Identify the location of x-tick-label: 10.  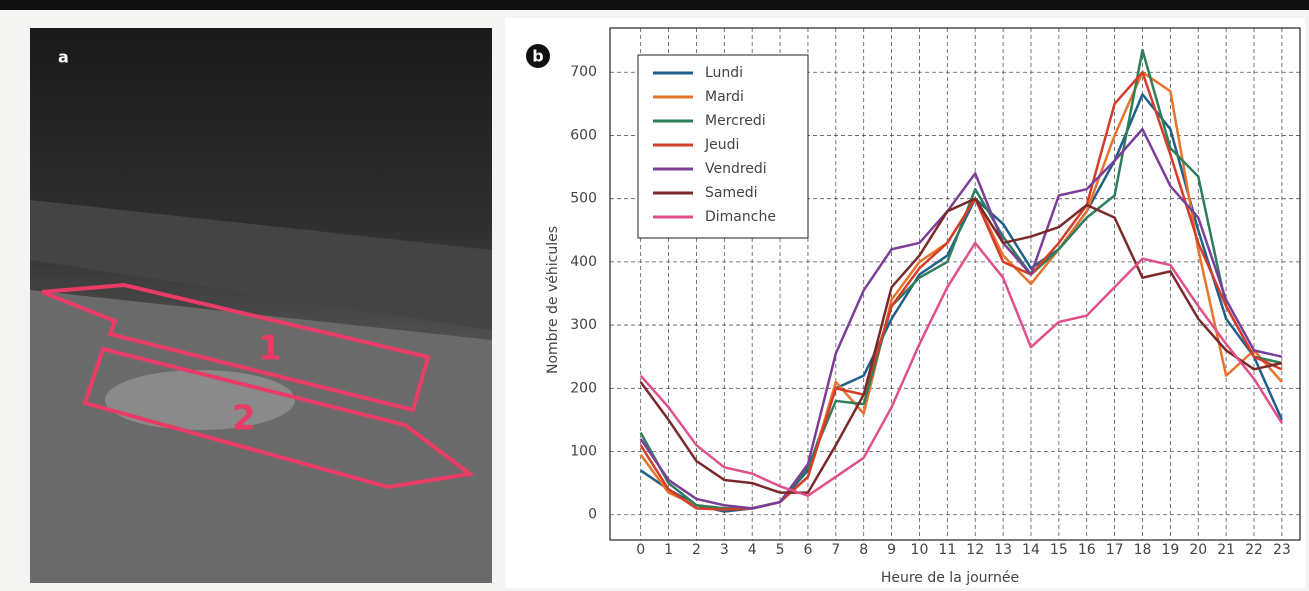
(920, 550).